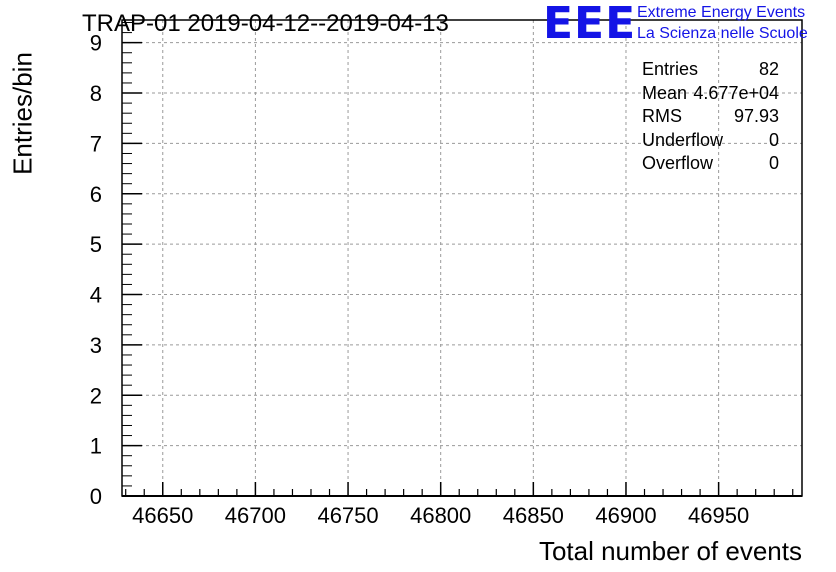 The width and height of the screenshot is (836, 572). Describe the element at coordinates (96, 295) in the screenshot. I see `y-tick-label: 4` at that location.